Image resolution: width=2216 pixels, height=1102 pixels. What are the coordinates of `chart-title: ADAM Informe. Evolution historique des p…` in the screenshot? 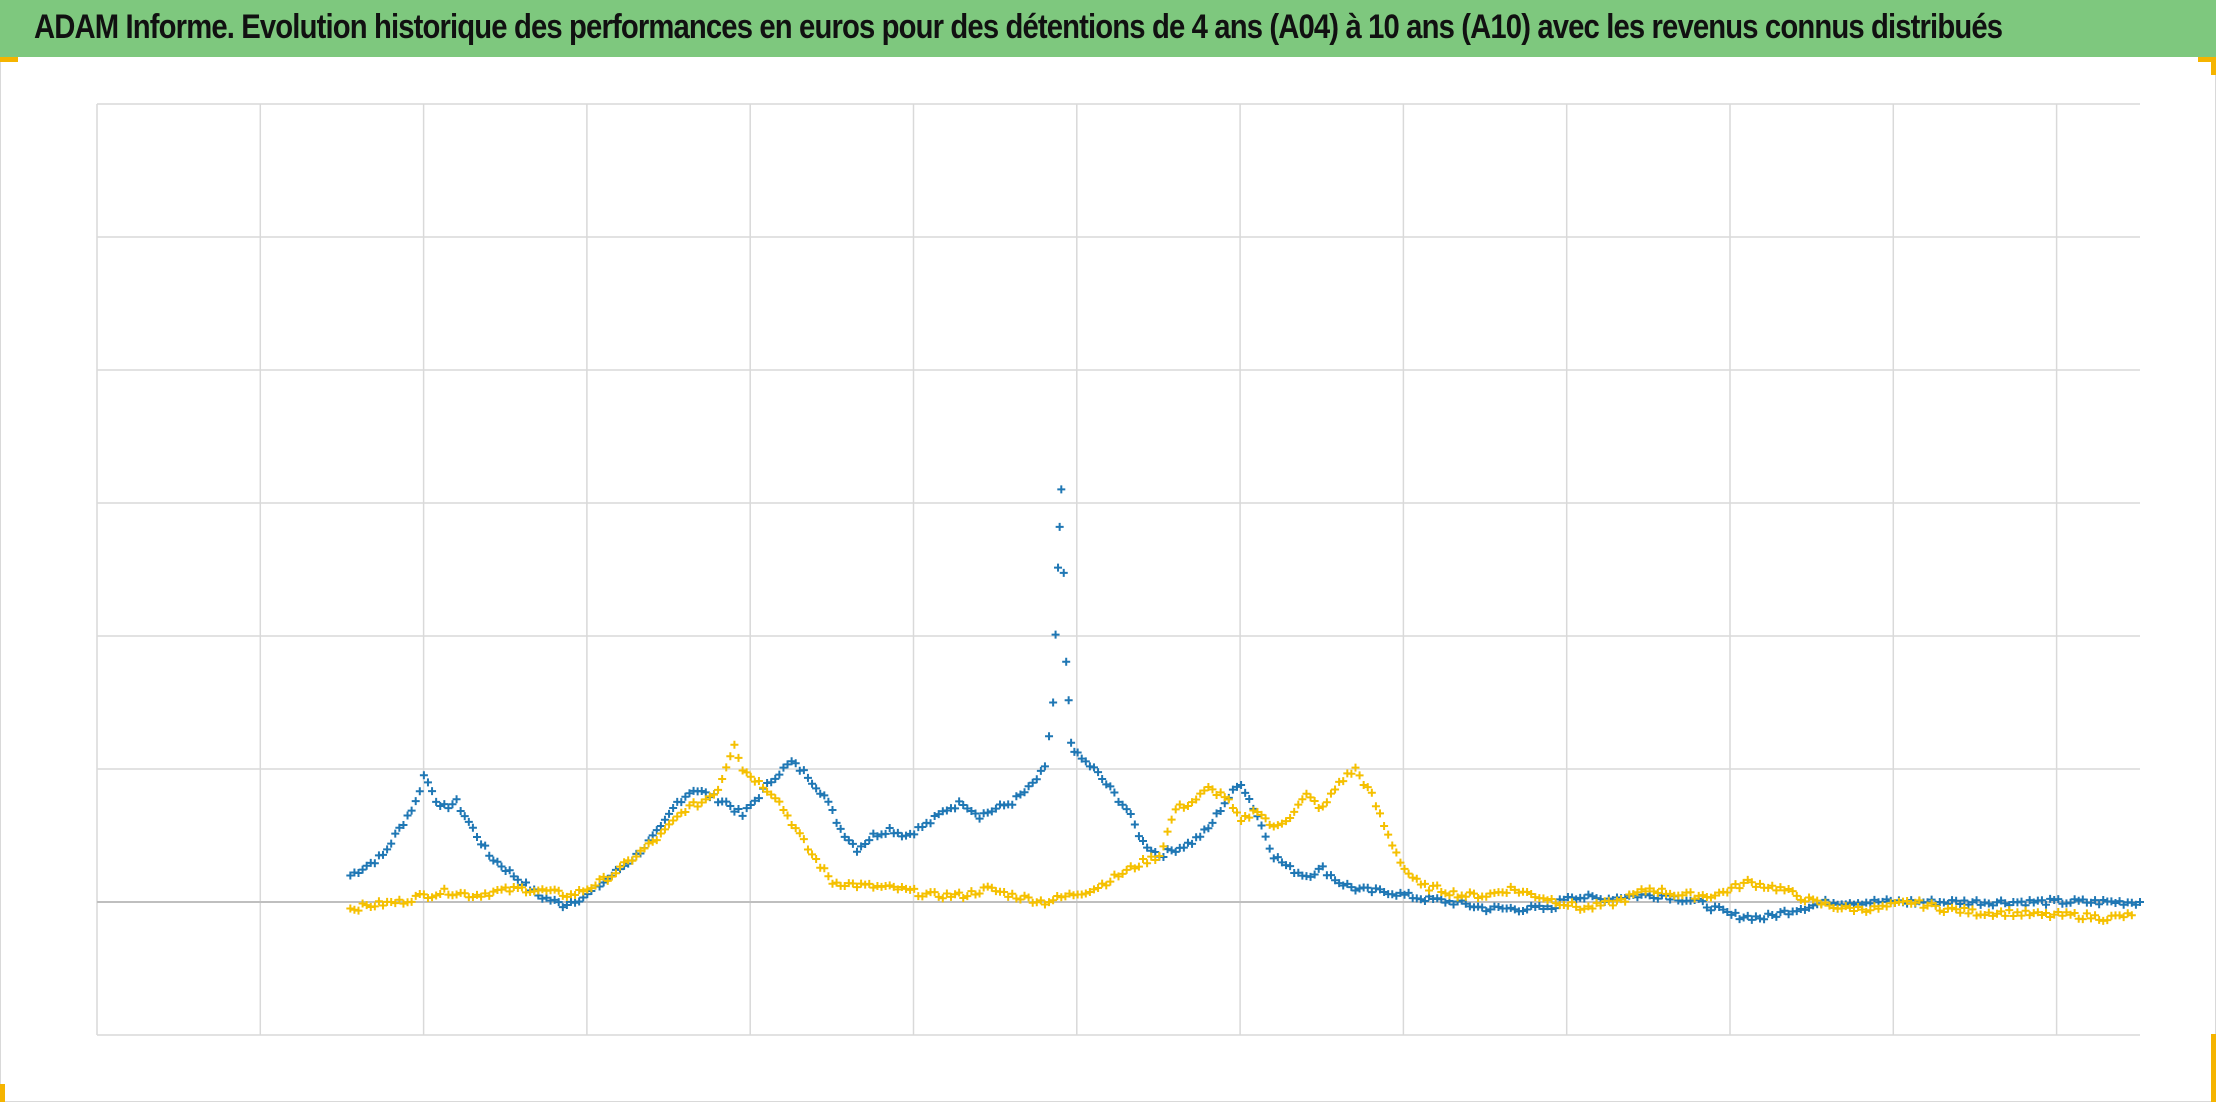 It's located at (1018, 27).